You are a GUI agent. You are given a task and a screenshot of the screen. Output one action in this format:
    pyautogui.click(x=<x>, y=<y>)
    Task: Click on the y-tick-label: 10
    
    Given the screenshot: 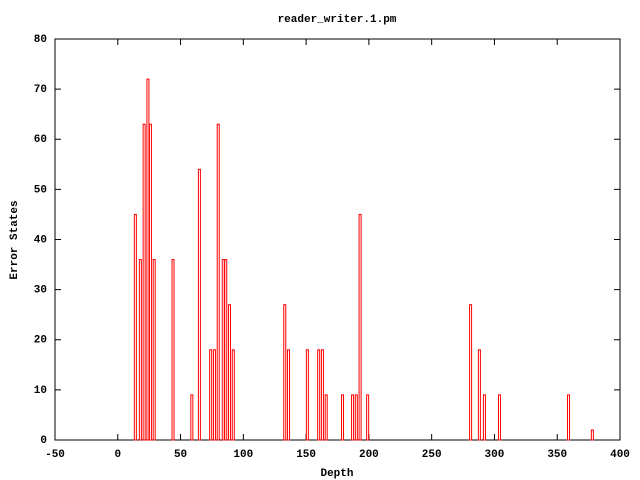 What is the action you would take?
    pyautogui.click(x=40, y=391)
    